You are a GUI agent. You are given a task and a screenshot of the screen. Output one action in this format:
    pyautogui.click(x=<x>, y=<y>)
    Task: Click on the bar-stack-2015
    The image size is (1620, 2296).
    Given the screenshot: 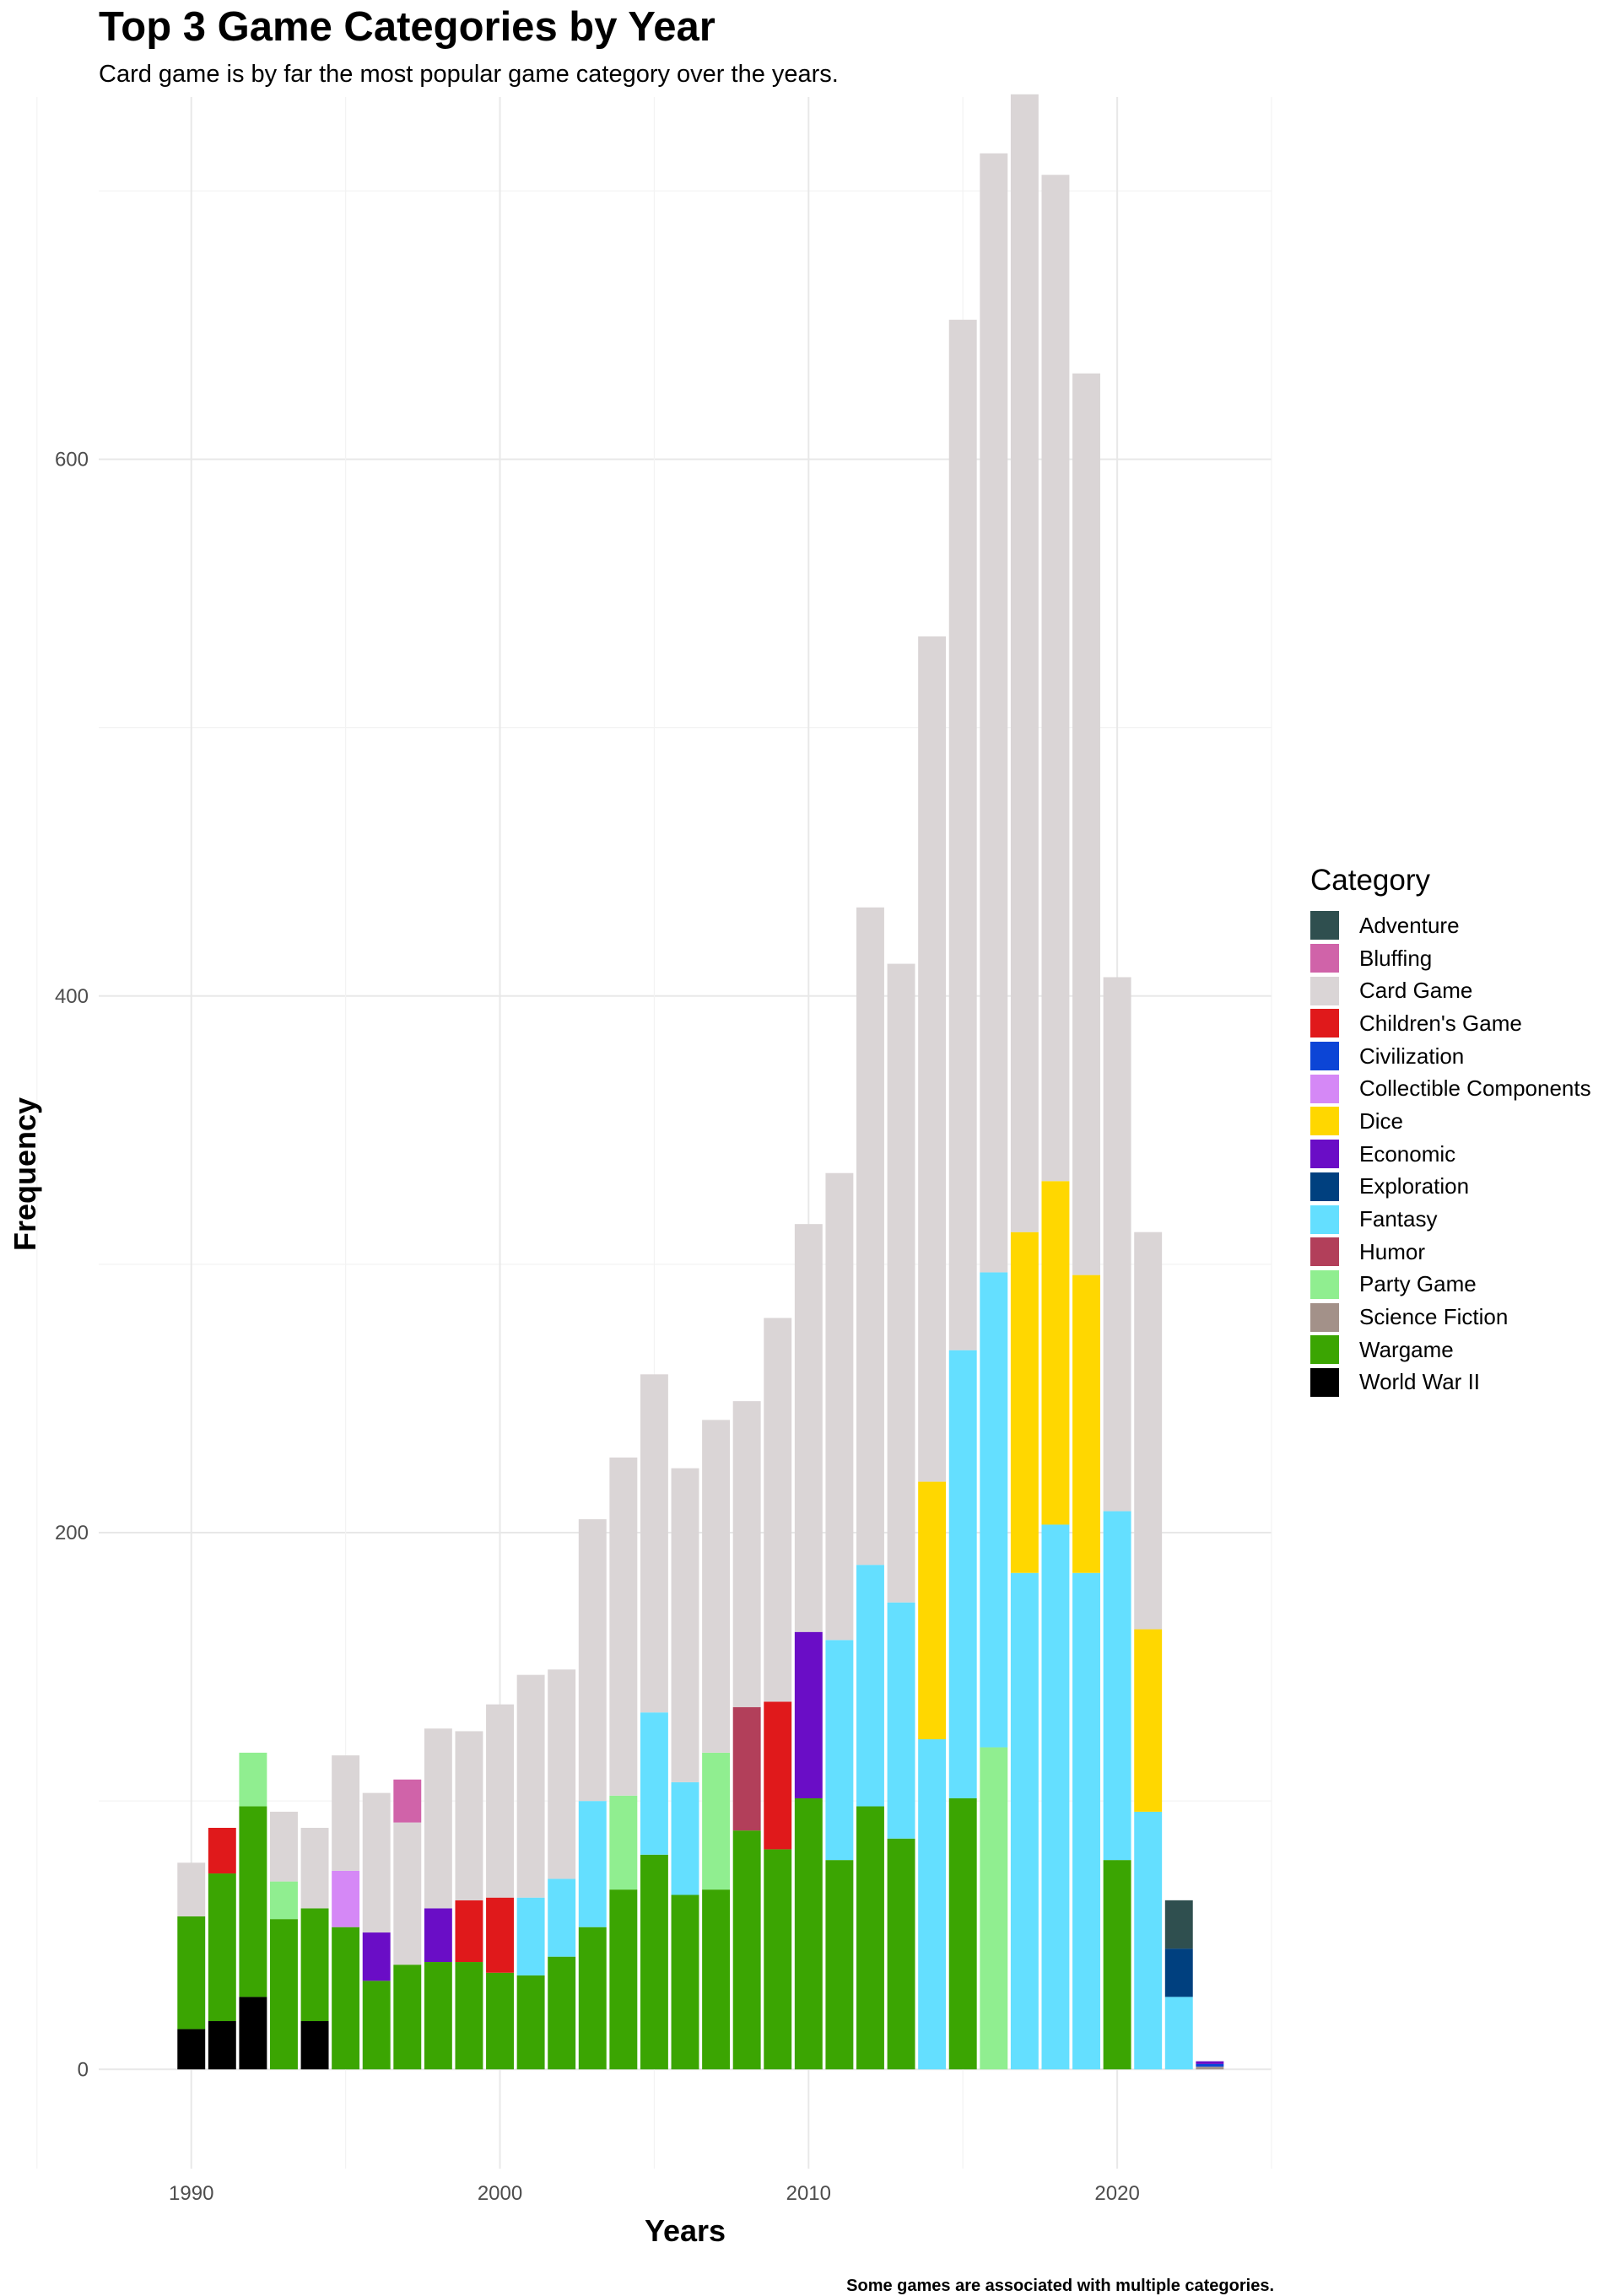 What is the action you would take?
    pyautogui.click(x=962, y=1195)
    